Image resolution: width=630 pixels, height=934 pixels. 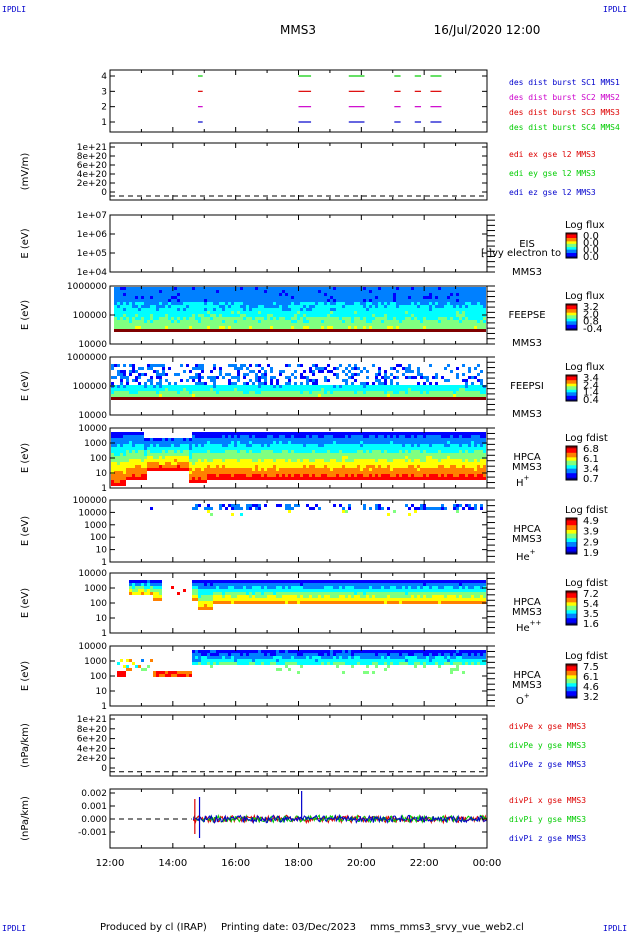 What do you see at coordinates (288, 927) in the screenshot?
I see `footer-printing-date: Printing date: 03/Dec/2023` at bounding box center [288, 927].